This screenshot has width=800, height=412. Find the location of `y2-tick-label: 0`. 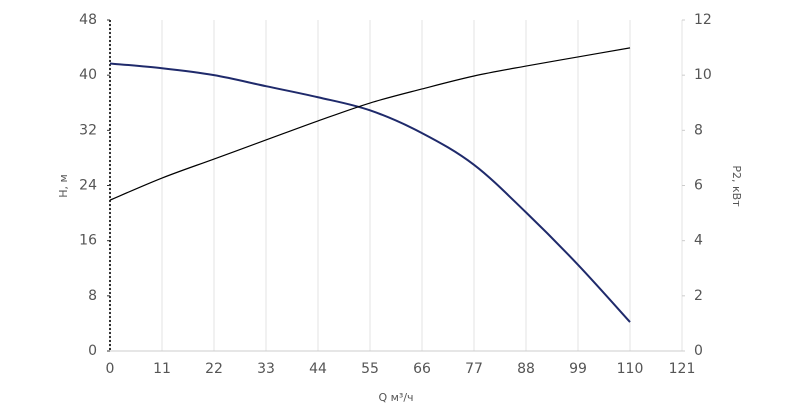

y2-tick-label: 0 is located at coordinates (698, 351).